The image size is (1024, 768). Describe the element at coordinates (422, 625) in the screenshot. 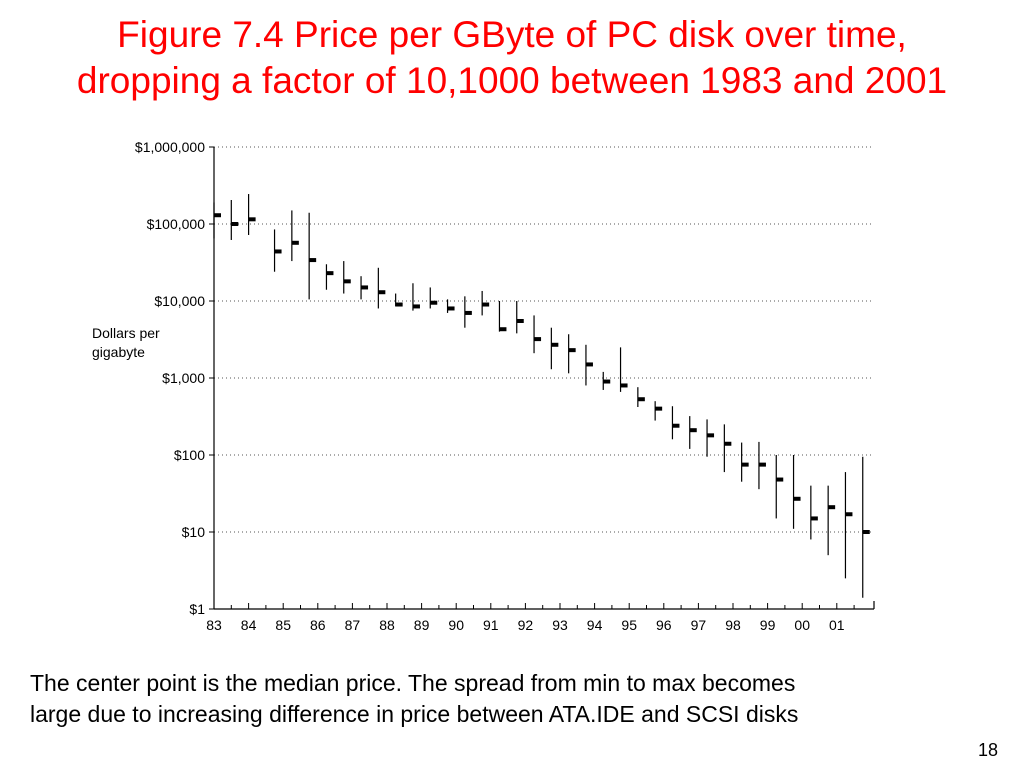

I see `x-tick-label: 89` at that location.